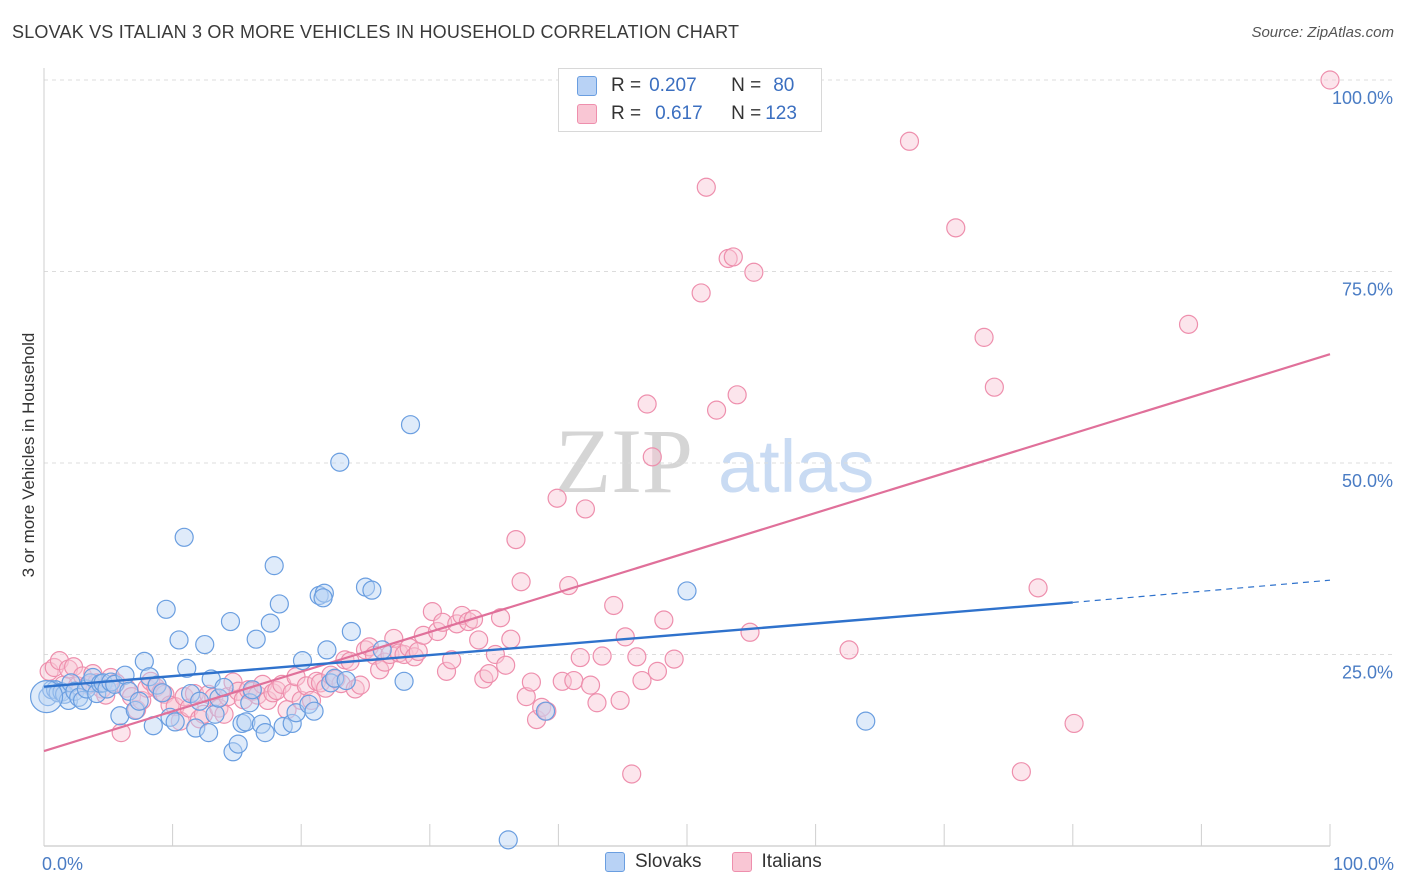 The width and height of the screenshot is (1406, 892). Describe the element at coordinates (690, 100) in the screenshot. I see `stats-legend: R = 0.207 N = 80 R = 0.617 N = 123` at that location.